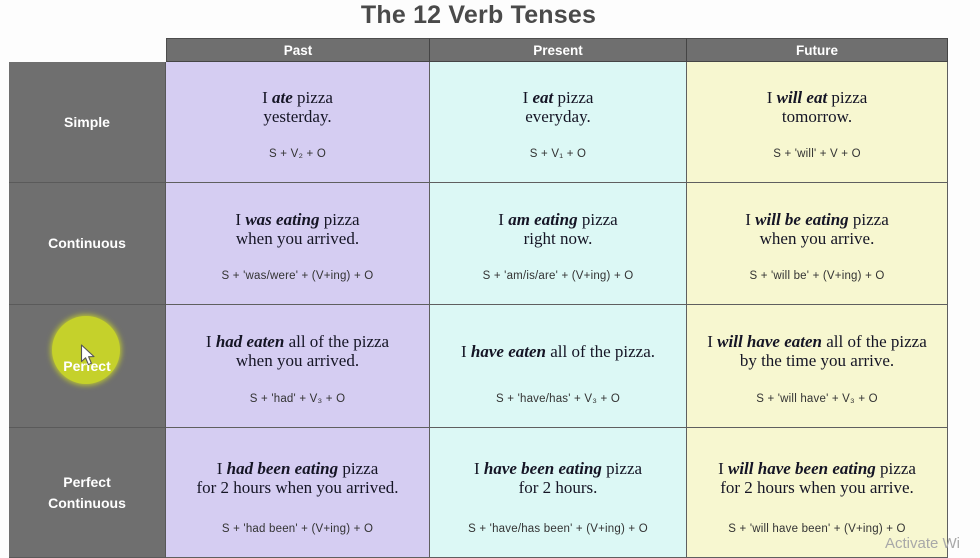 The width and height of the screenshot is (980, 558). I want to click on row-header-label: Continuous, so click(87, 243).